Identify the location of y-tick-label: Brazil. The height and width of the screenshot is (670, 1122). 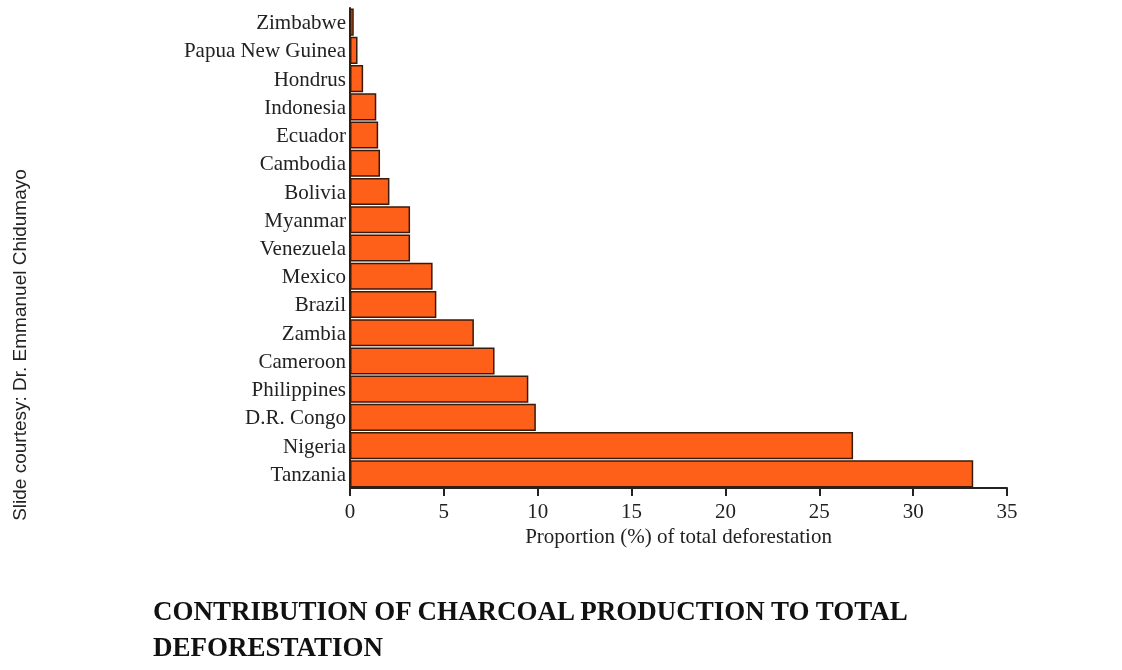
(320, 304).